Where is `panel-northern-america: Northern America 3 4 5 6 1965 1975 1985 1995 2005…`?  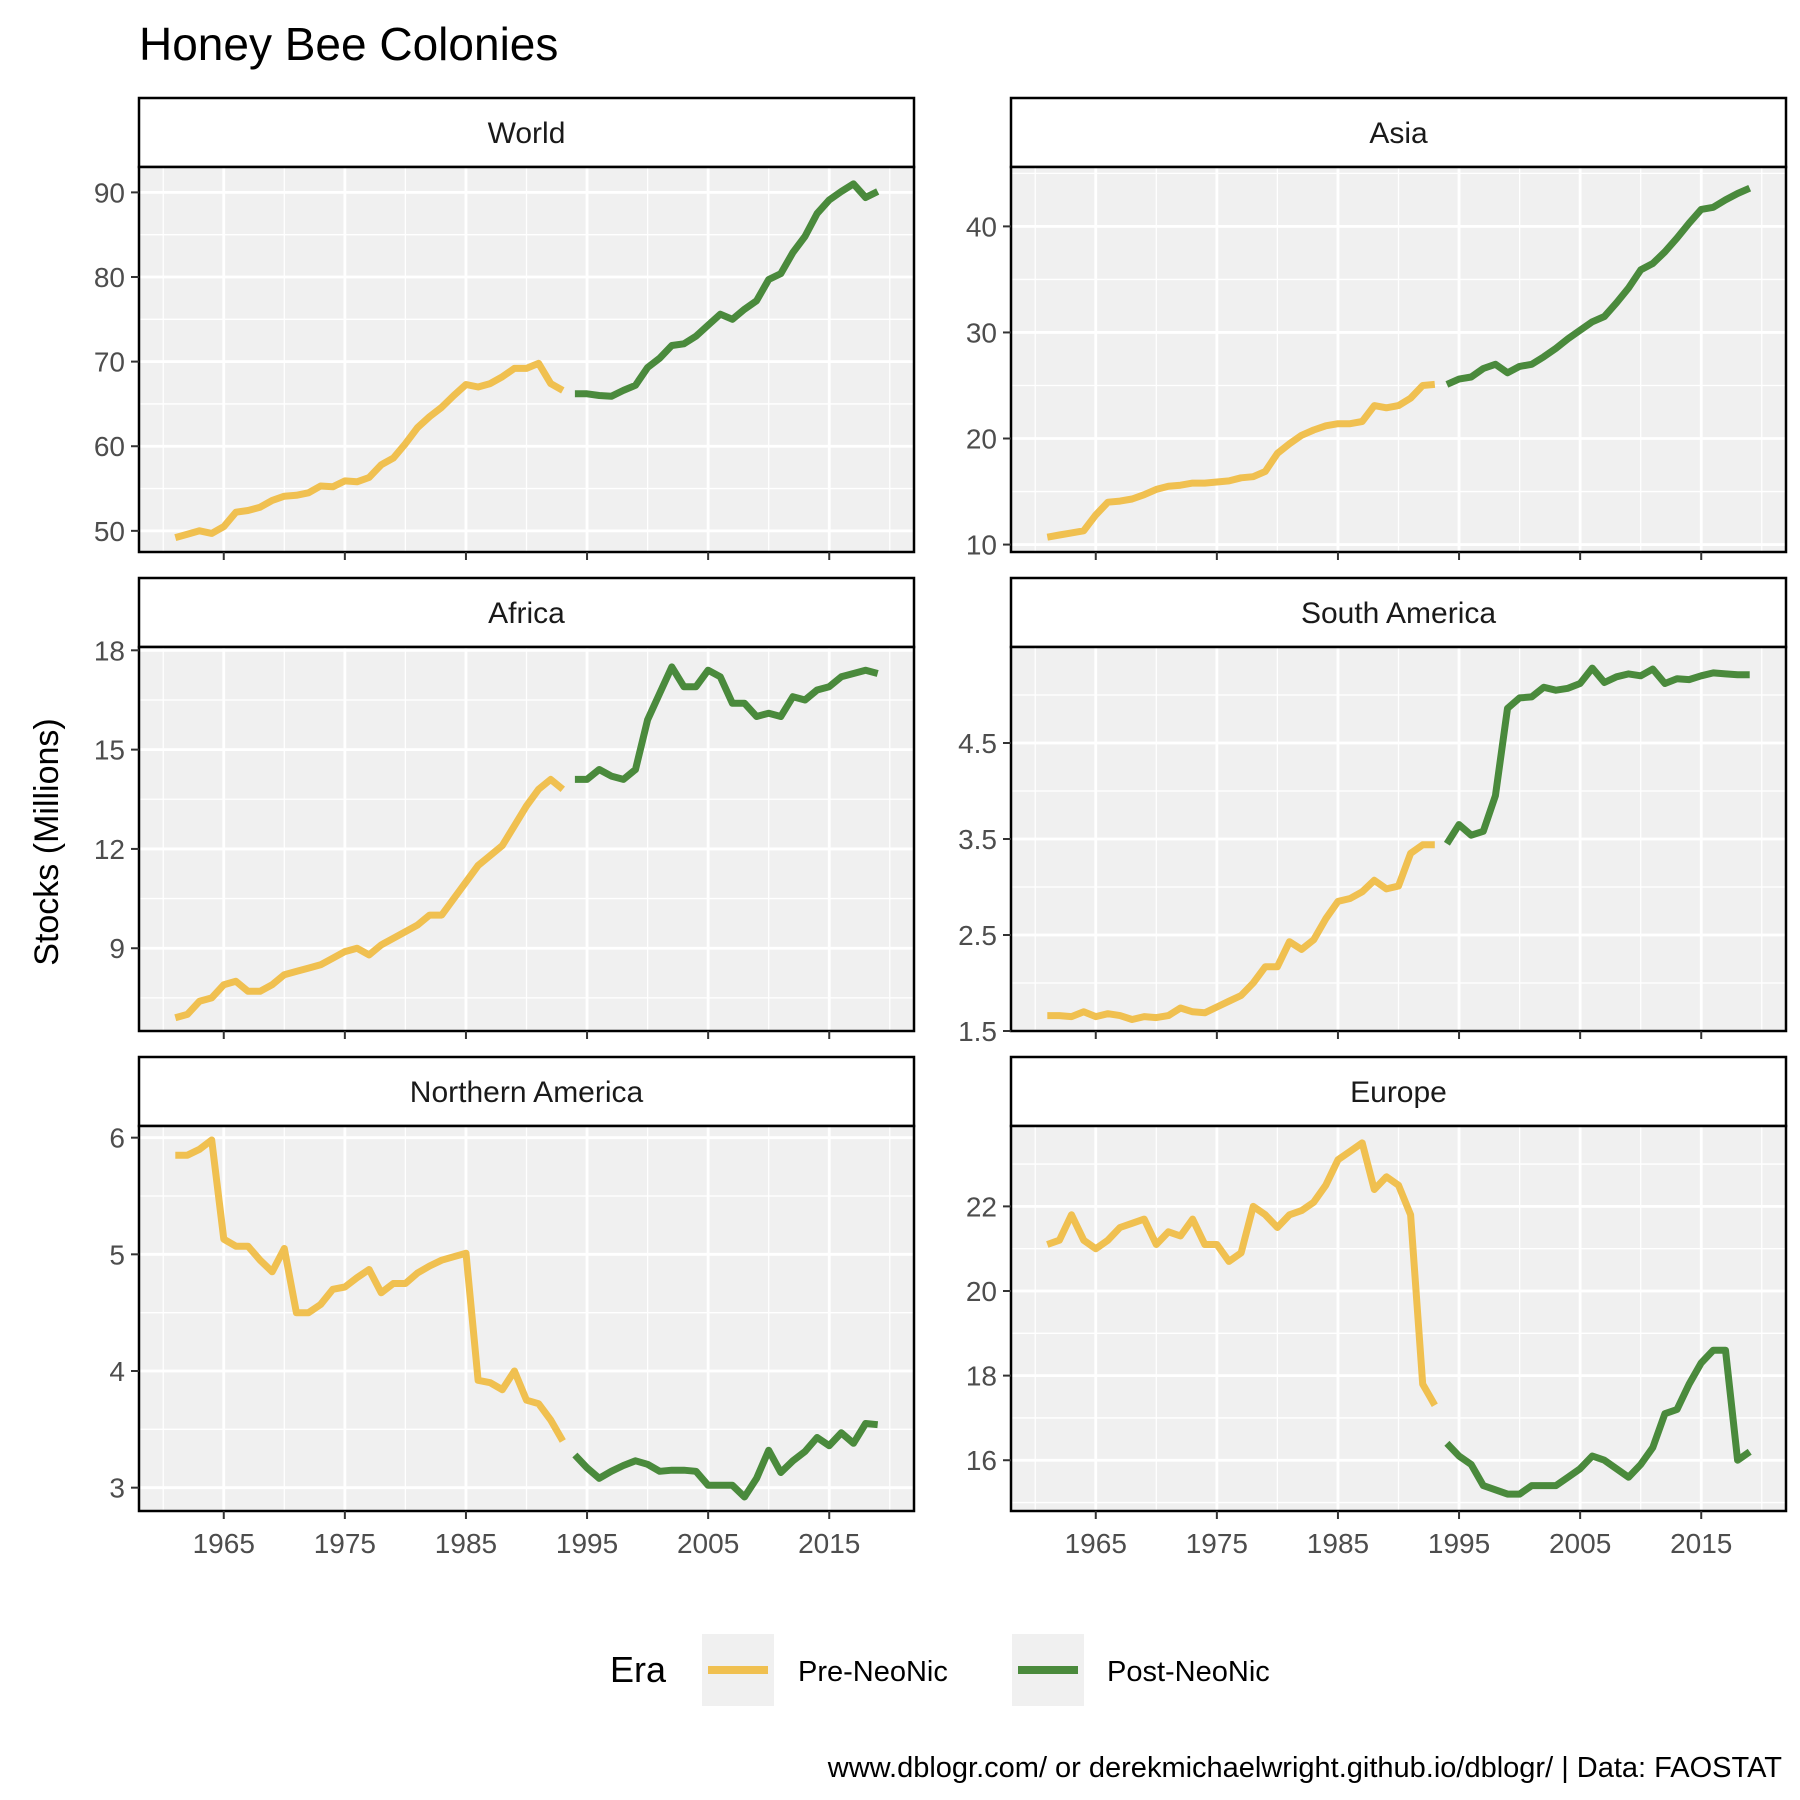
panel-northern-america: Northern America 3 4 5 6 1965 1975 1985 1995 2005… is located at coordinates (512, 1307).